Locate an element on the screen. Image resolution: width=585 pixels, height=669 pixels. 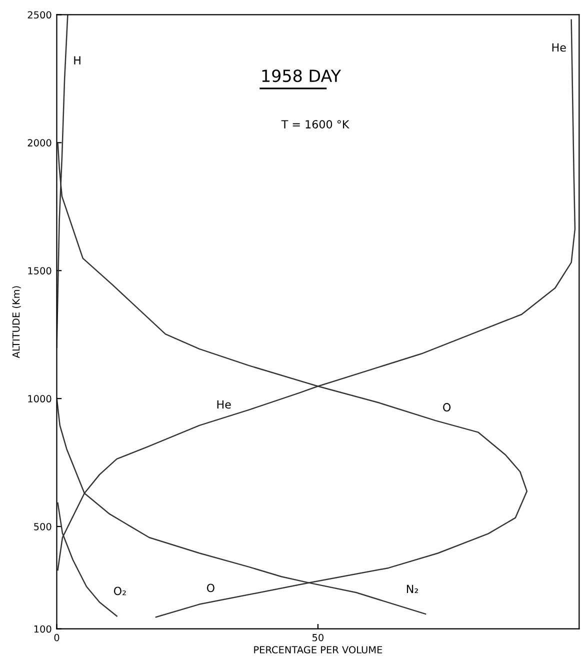
text: 1958 DAY is located at coordinates (302, 76).